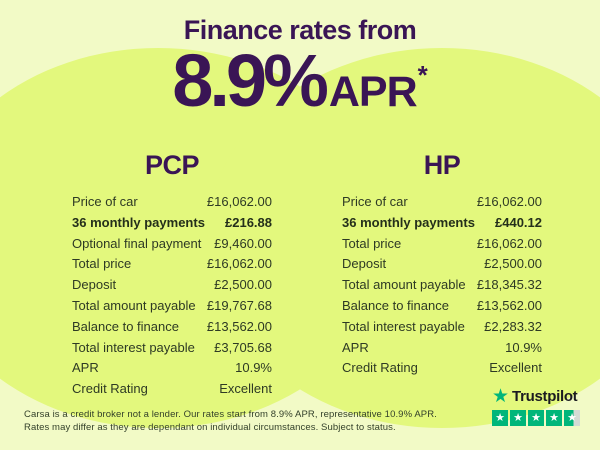 The width and height of the screenshot is (600, 450). What do you see at coordinates (509, 285) in the screenshot?
I see `row-value: £18,345.32` at bounding box center [509, 285].